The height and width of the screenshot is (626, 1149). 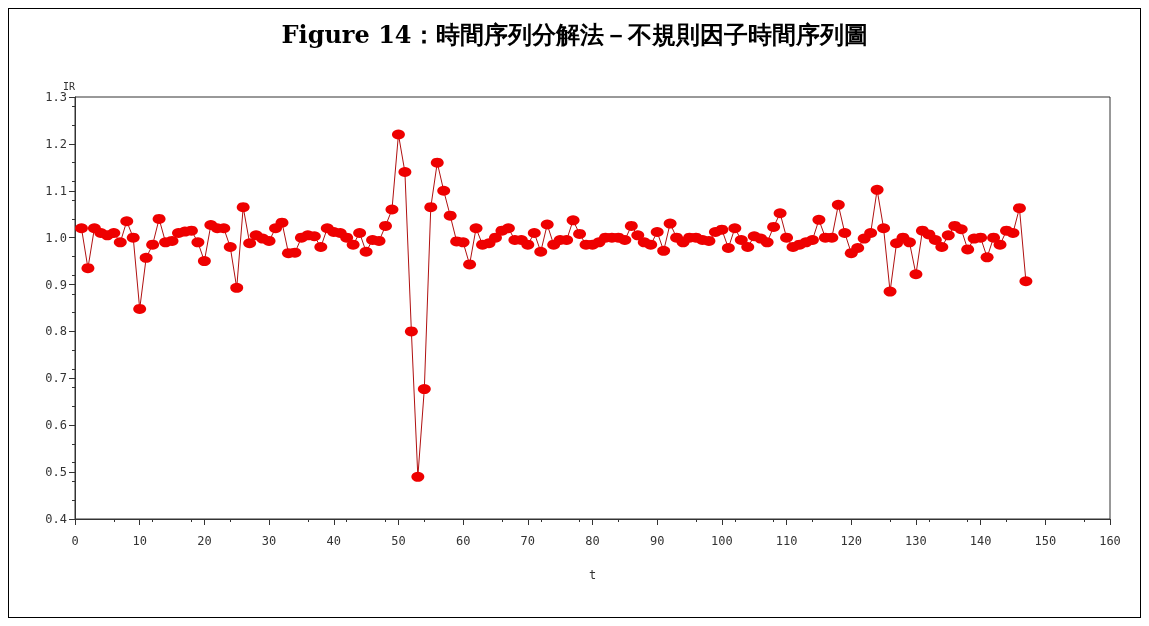 I want to click on x-tick-label: 90, so click(x=657, y=541).